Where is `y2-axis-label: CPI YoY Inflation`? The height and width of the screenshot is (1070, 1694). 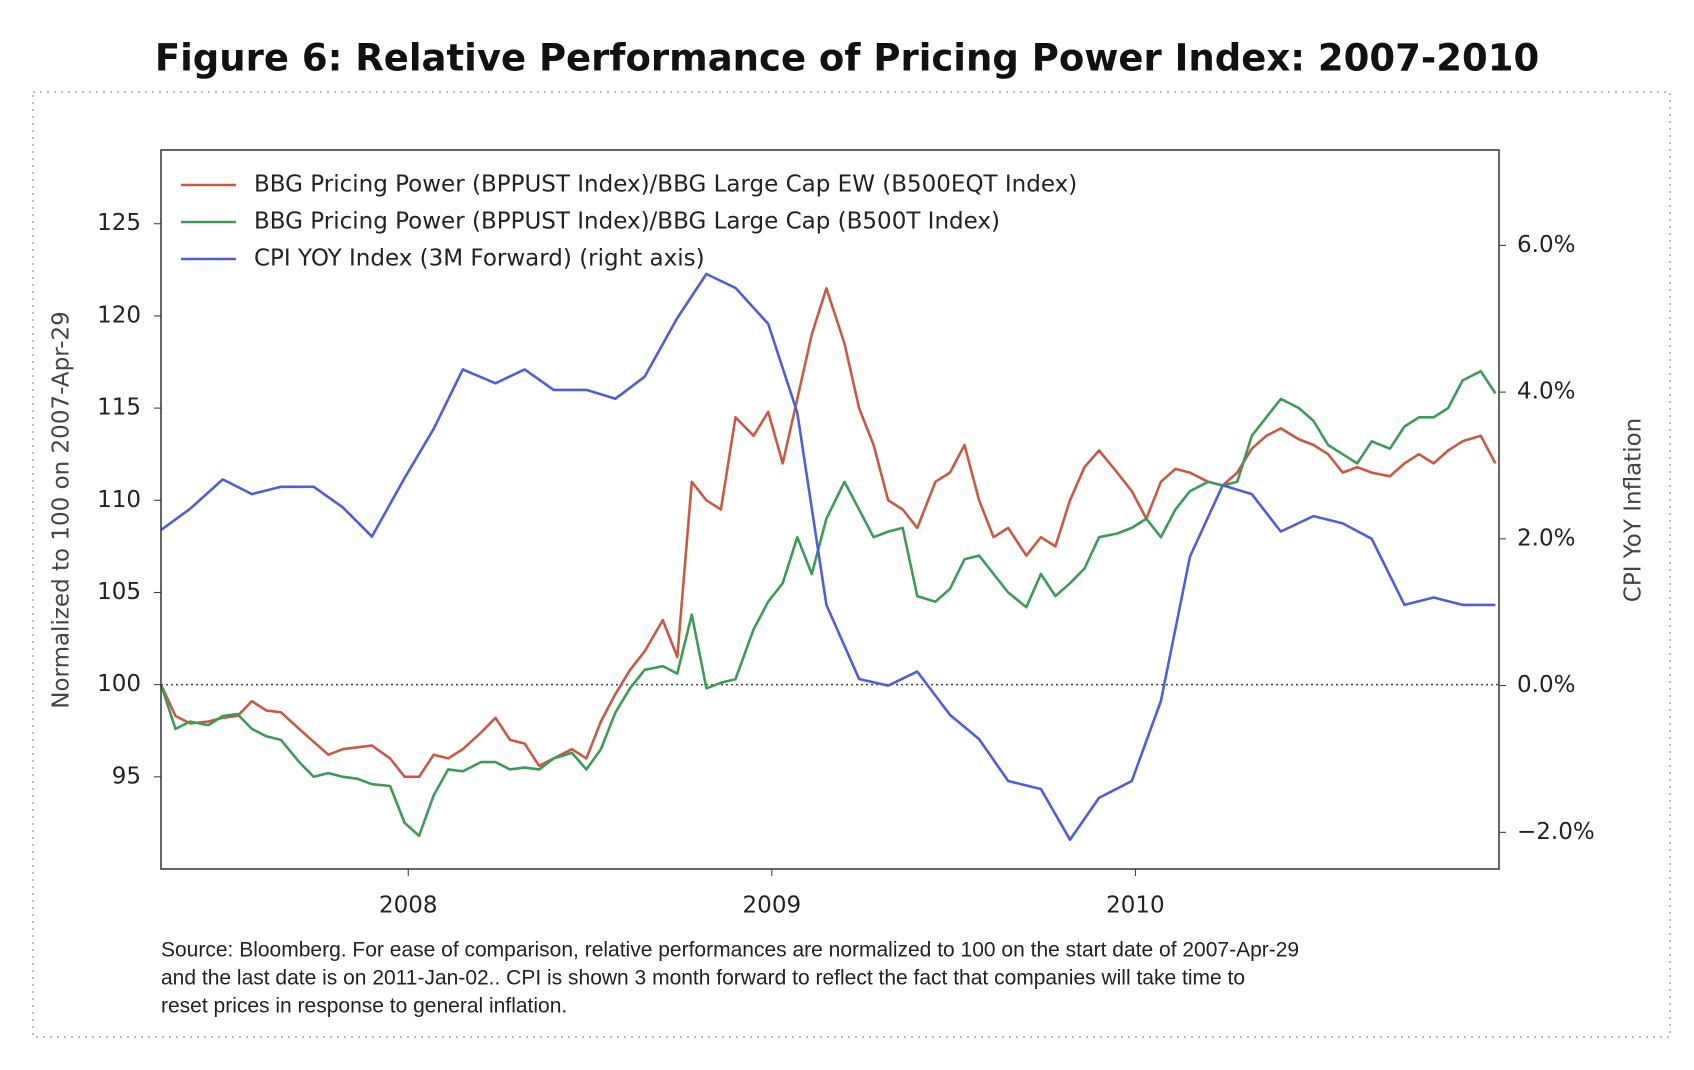 y2-axis-label: CPI YoY Inflation is located at coordinates (1634, 510).